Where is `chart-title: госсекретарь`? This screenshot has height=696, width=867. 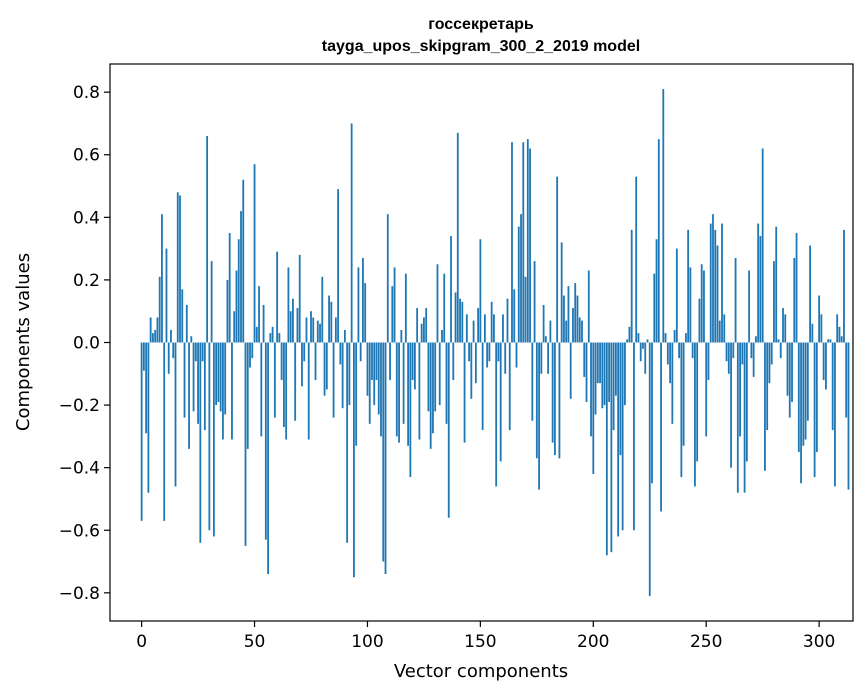
chart-title: госсекретарь is located at coordinates (481, 24).